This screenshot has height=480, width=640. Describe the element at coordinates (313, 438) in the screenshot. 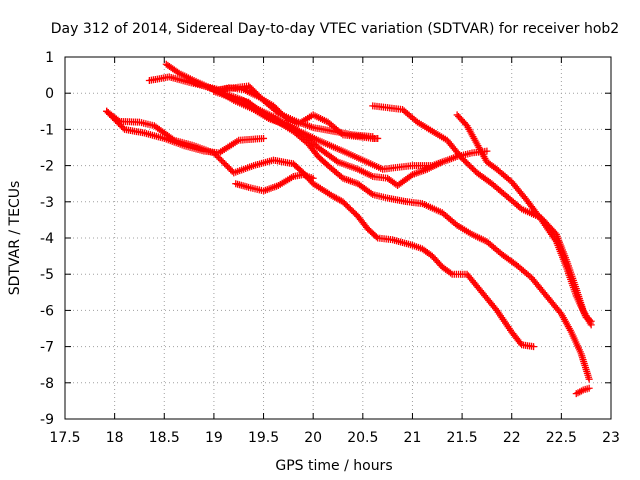

I see `x-tick-label: 20` at that location.